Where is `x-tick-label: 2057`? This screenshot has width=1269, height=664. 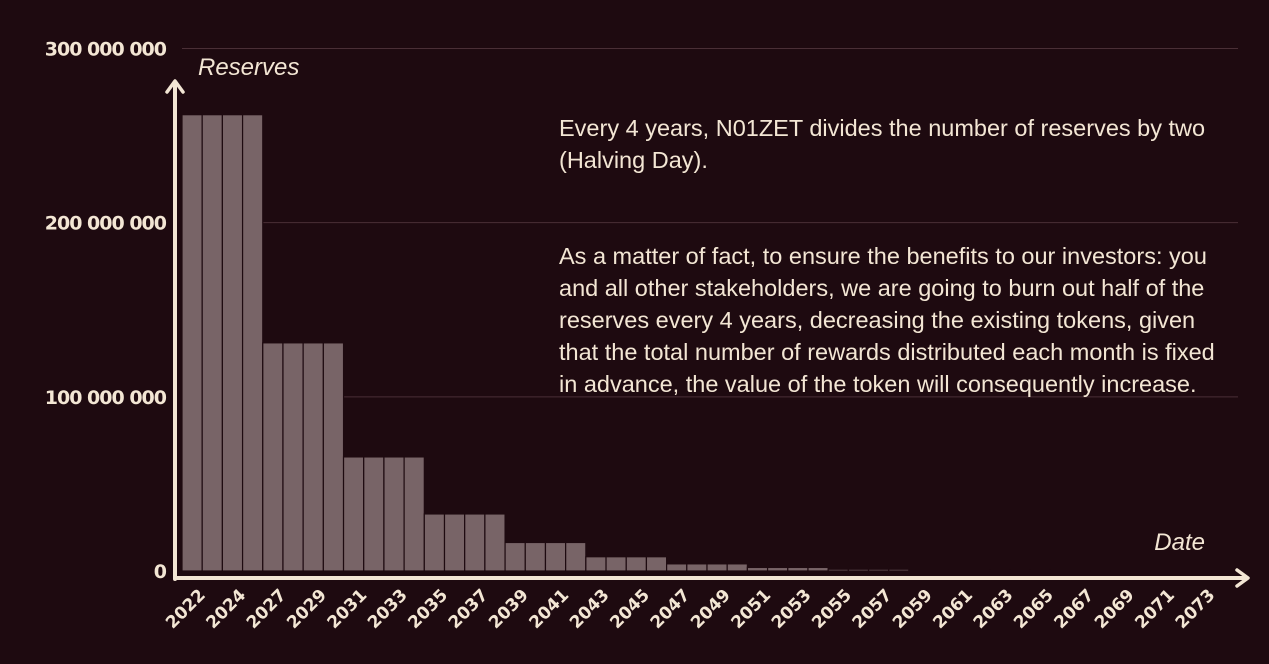 x-tick-label: 2057 is located at coordinates (873, 609).